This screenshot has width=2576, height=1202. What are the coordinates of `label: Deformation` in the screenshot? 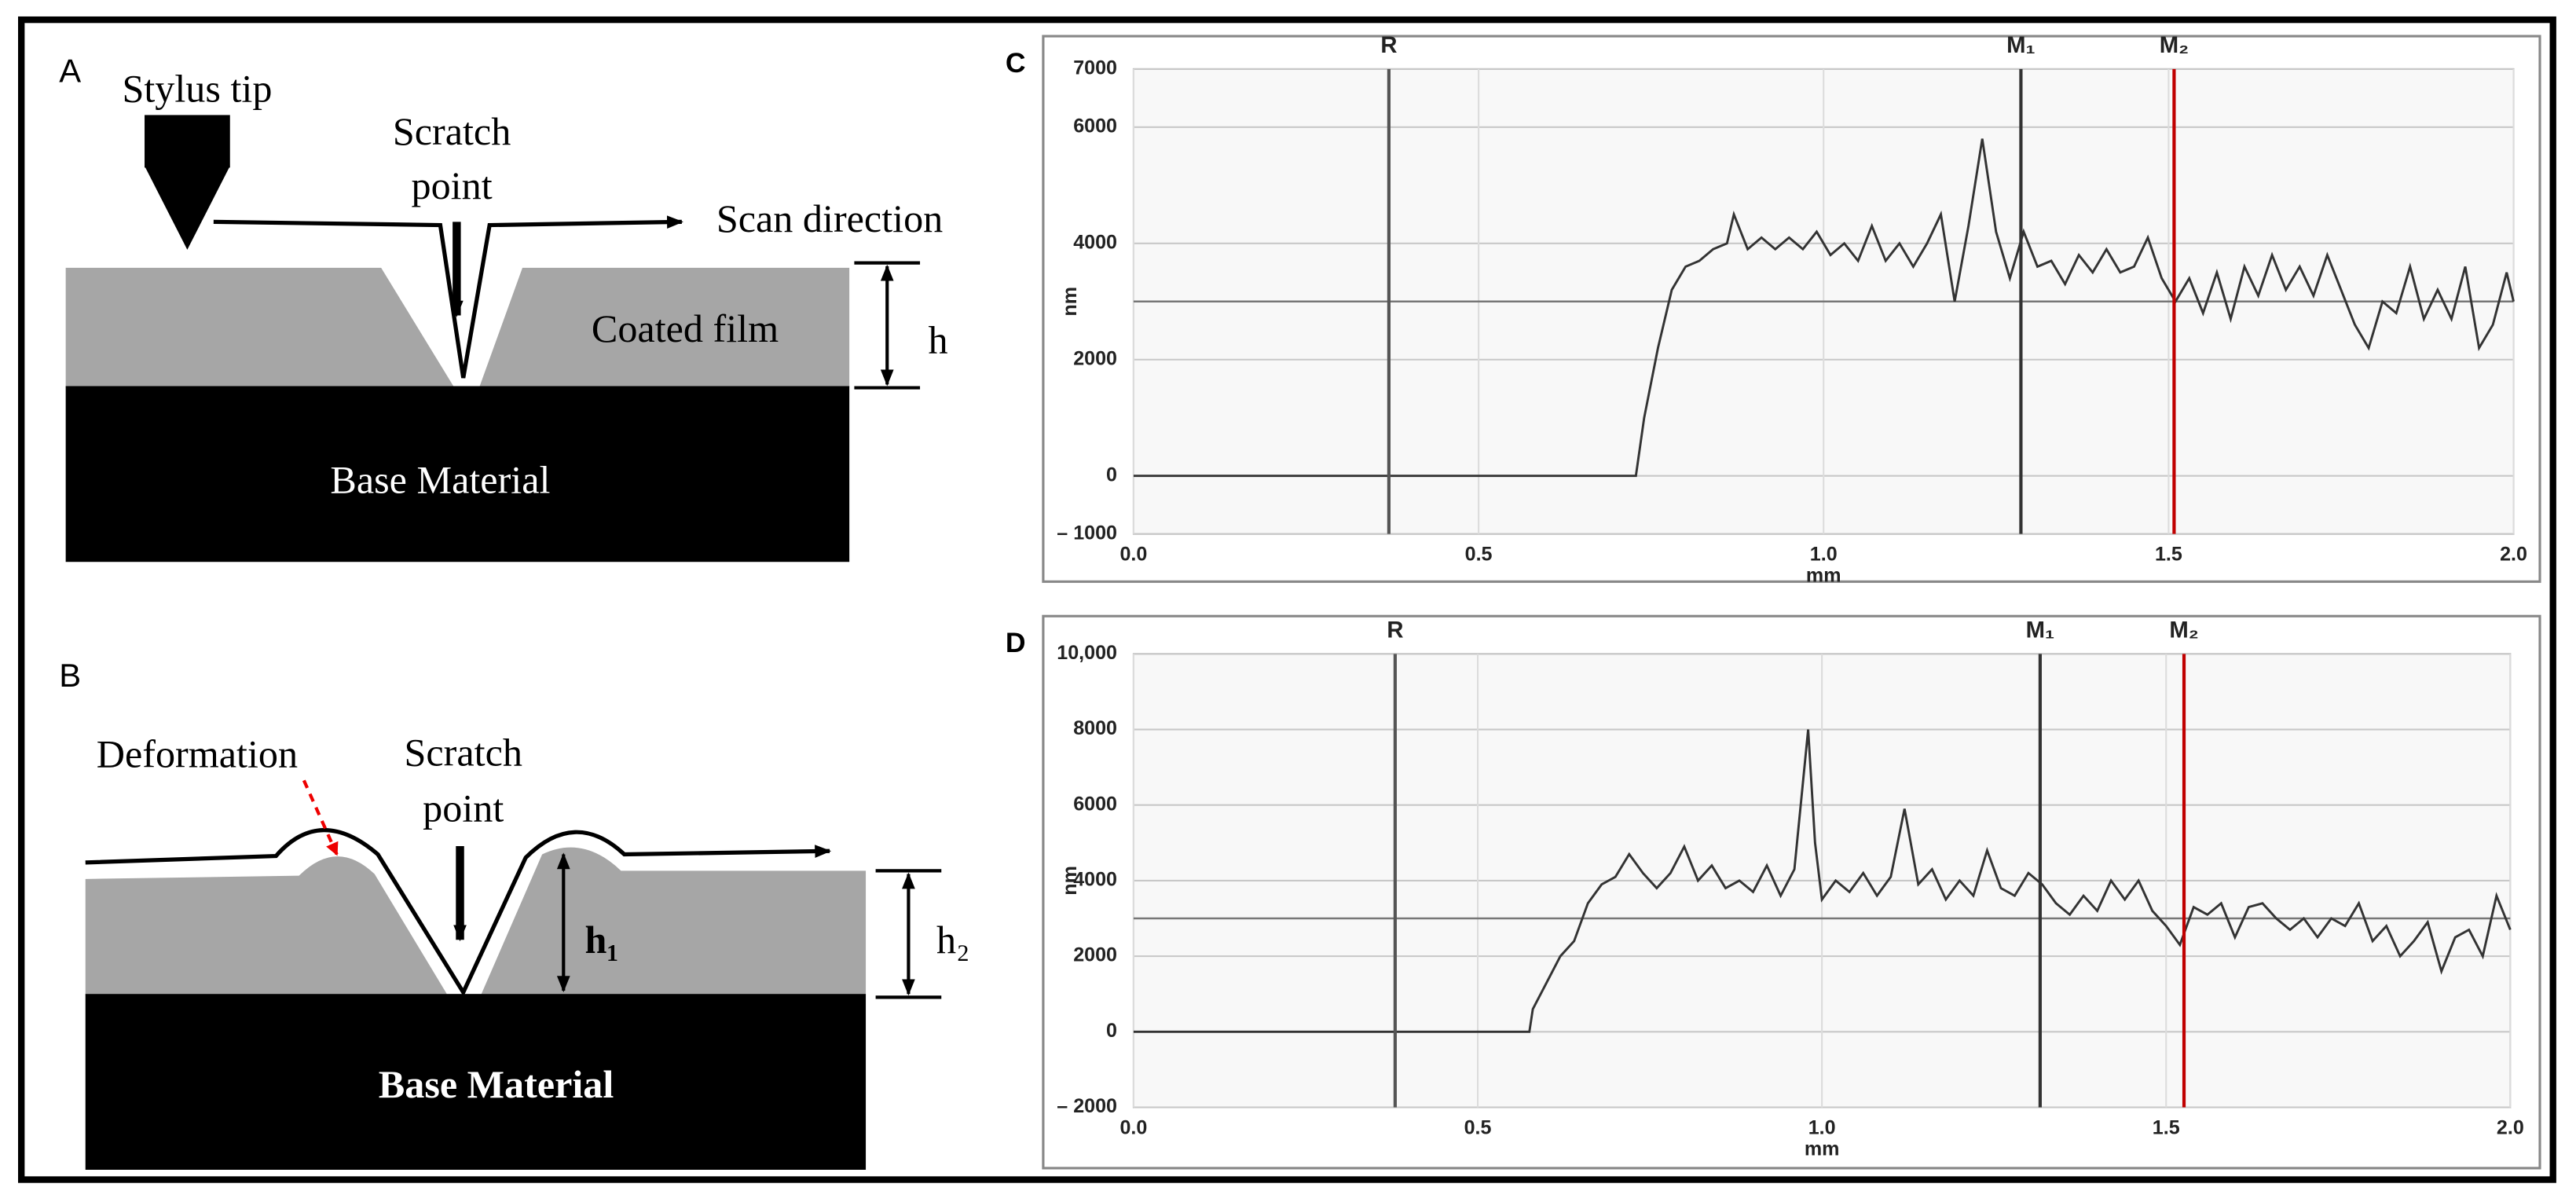 It's located at (197, 754).